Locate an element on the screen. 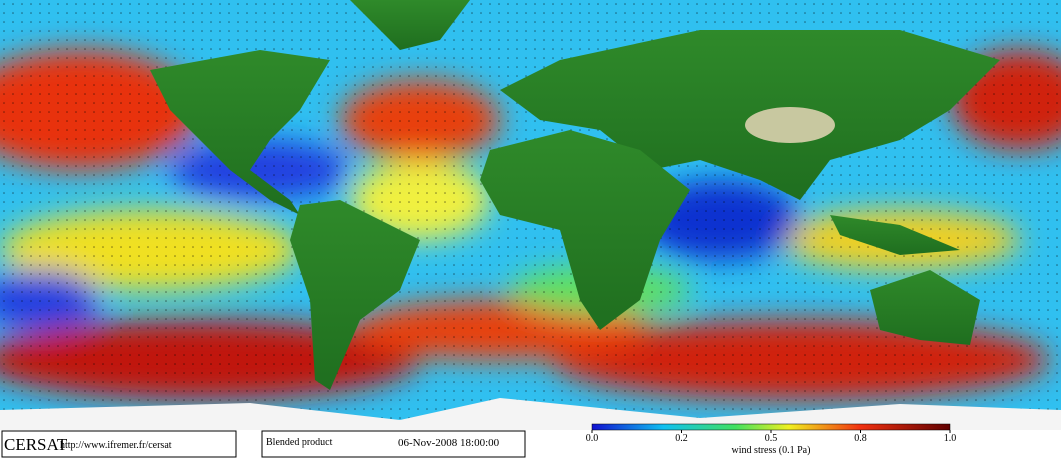 The width and height of the screenshot is (1061, 462). colorbar-title: wind stress (0.1 Pa) is located at coordinates (771, 450).